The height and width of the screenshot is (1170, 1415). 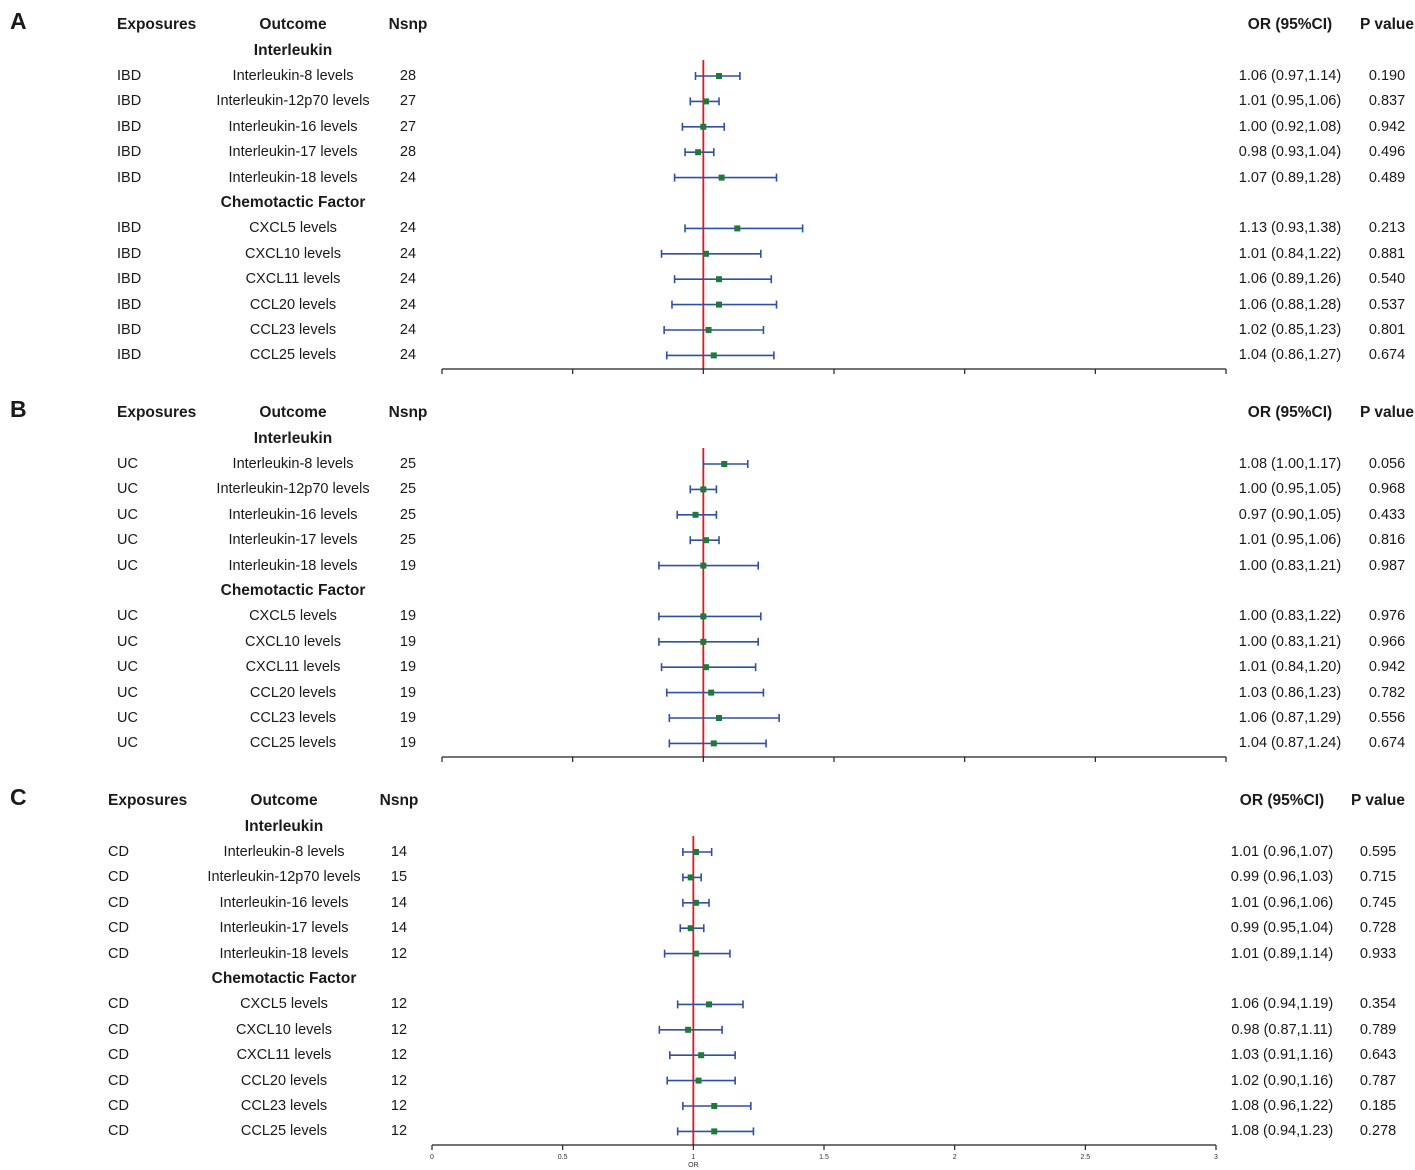 I want to click on row-or-ci: 1.06 (0.89,1.26), so click(x=1290, y=279).